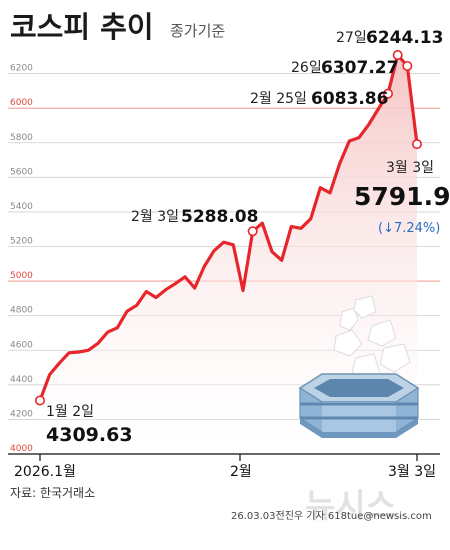  What do you see at coordinates (21, 414) in the screenshot?
I see `y-tick-label: 4200` at bounding box center [21, 414].